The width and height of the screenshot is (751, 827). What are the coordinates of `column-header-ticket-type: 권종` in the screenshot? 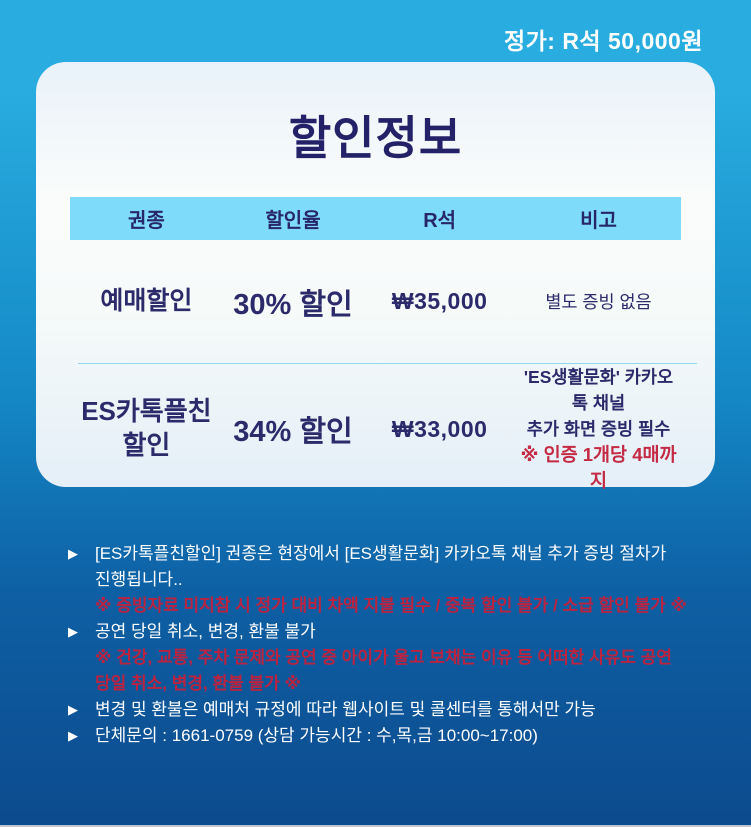 It's located at (146, 221).